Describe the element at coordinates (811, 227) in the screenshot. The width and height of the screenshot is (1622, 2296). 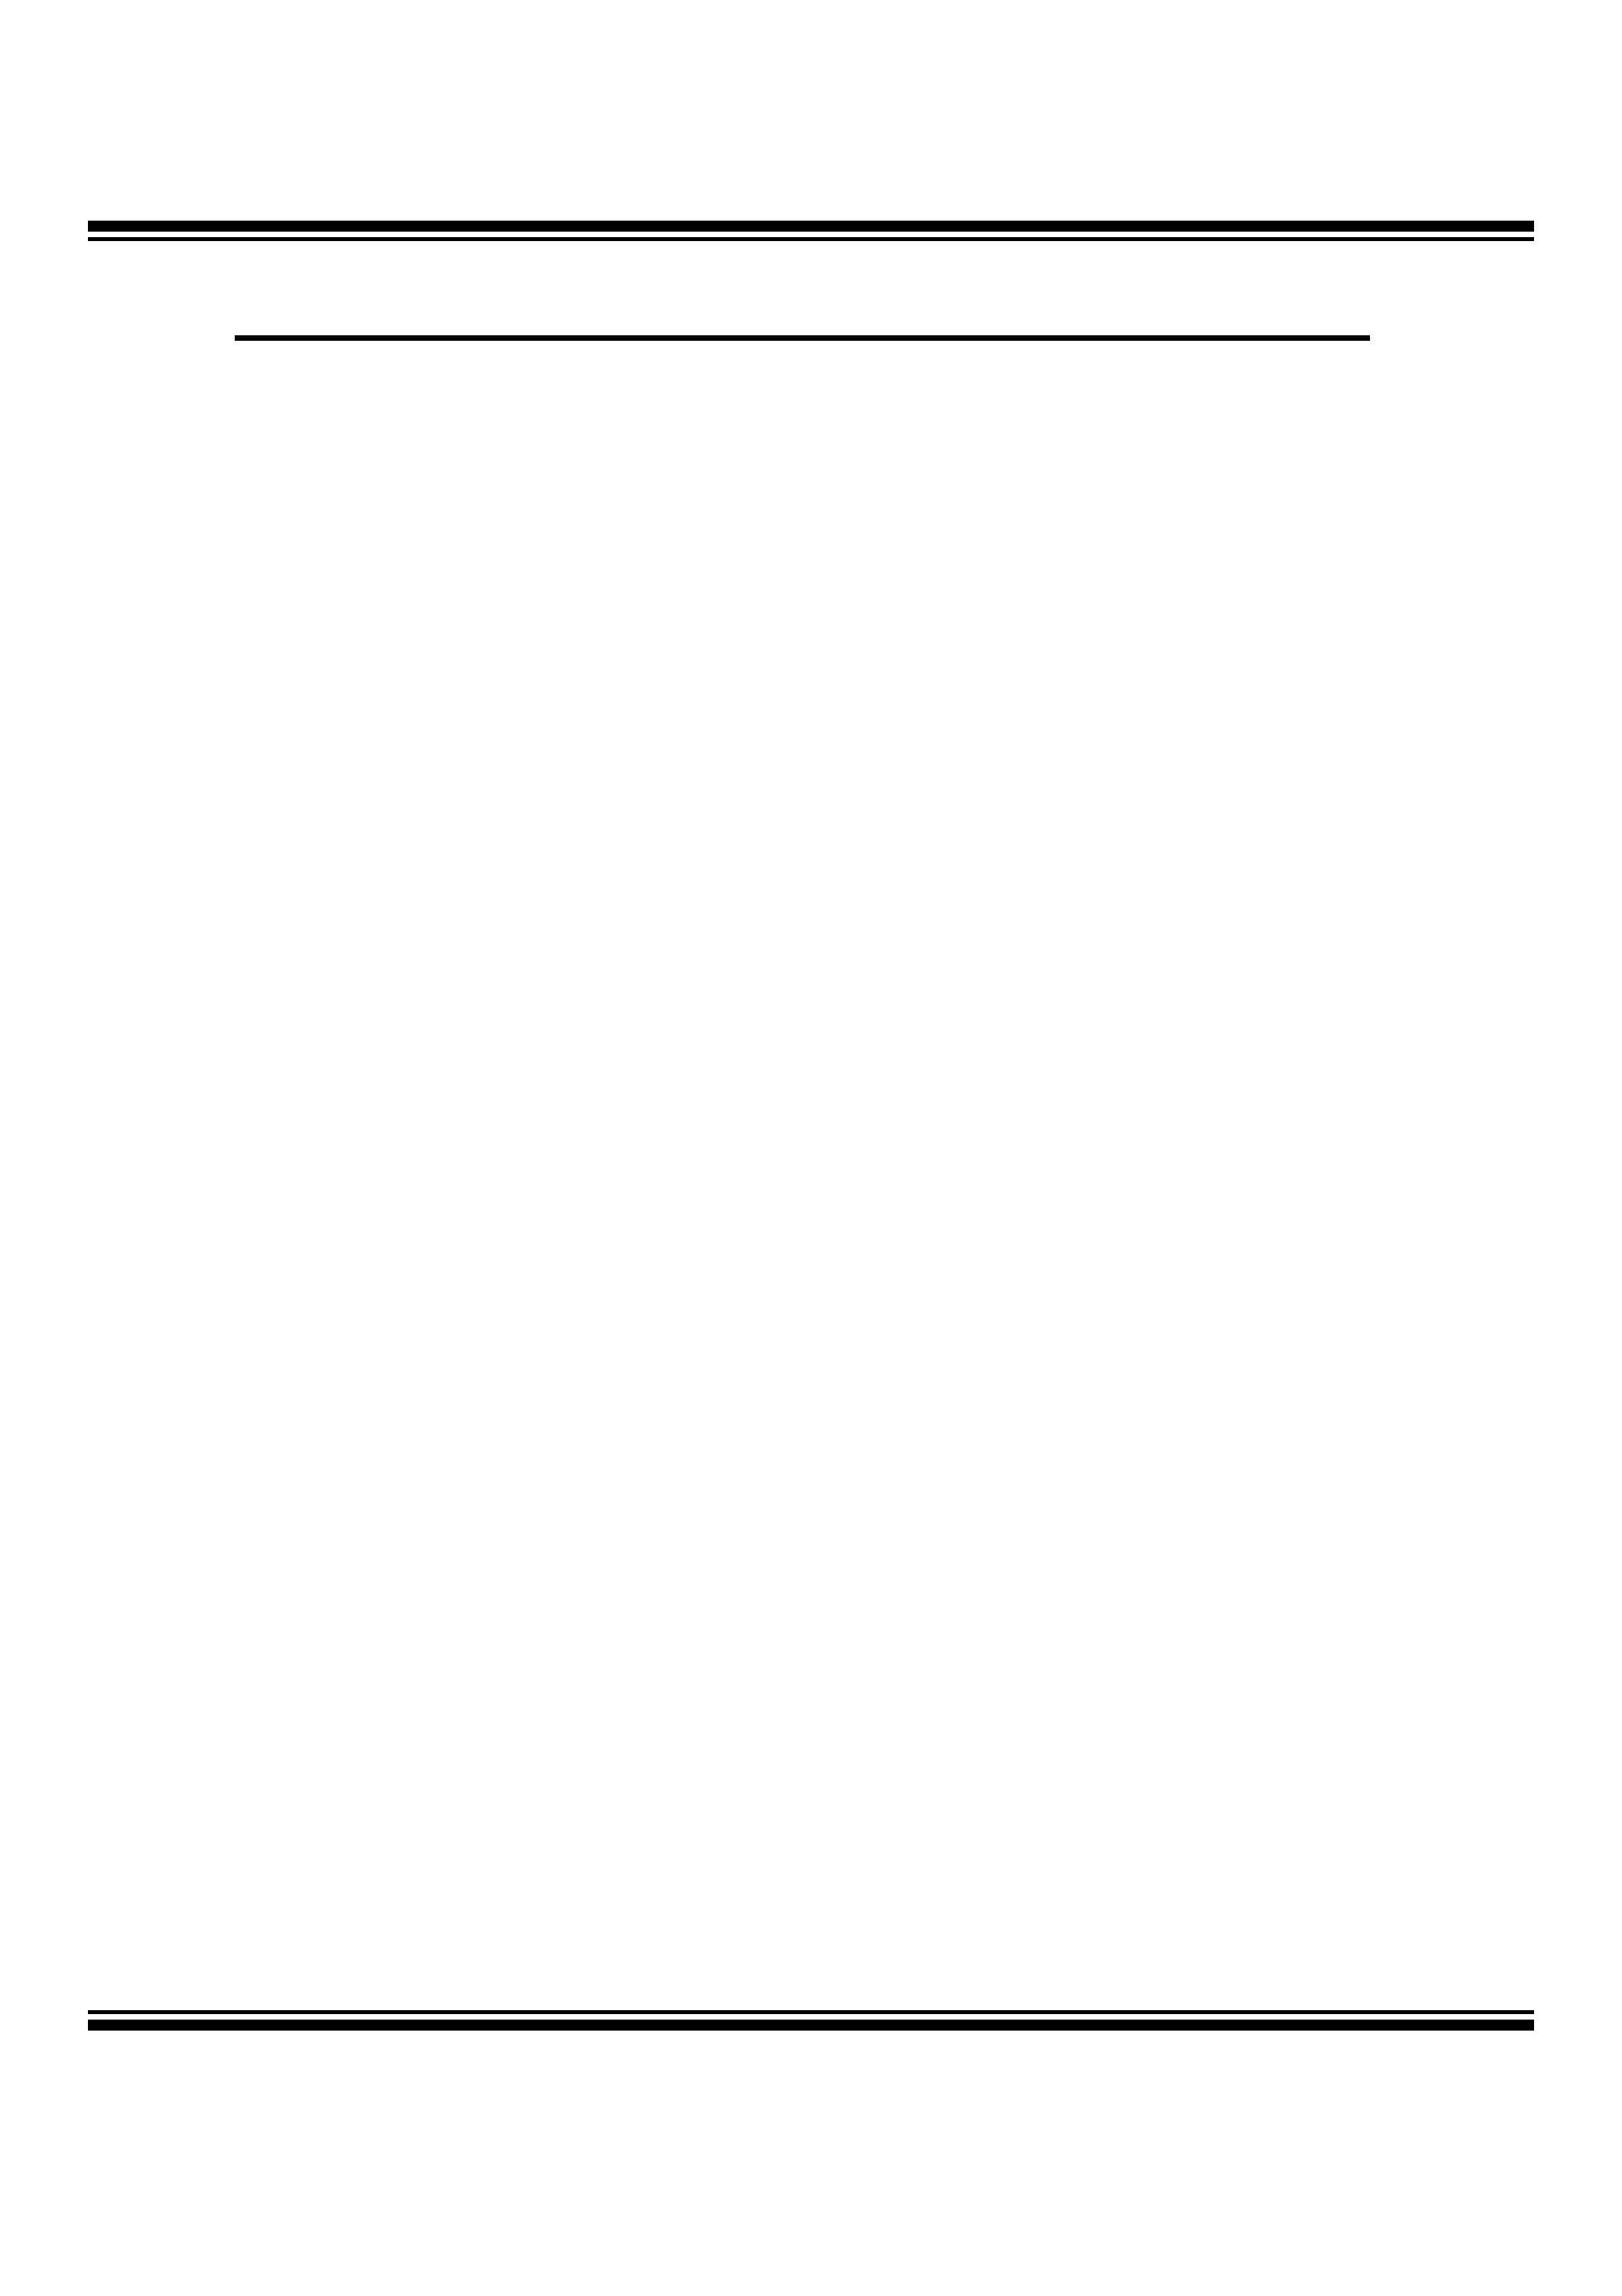
I see `header-rule-thick` at that location.